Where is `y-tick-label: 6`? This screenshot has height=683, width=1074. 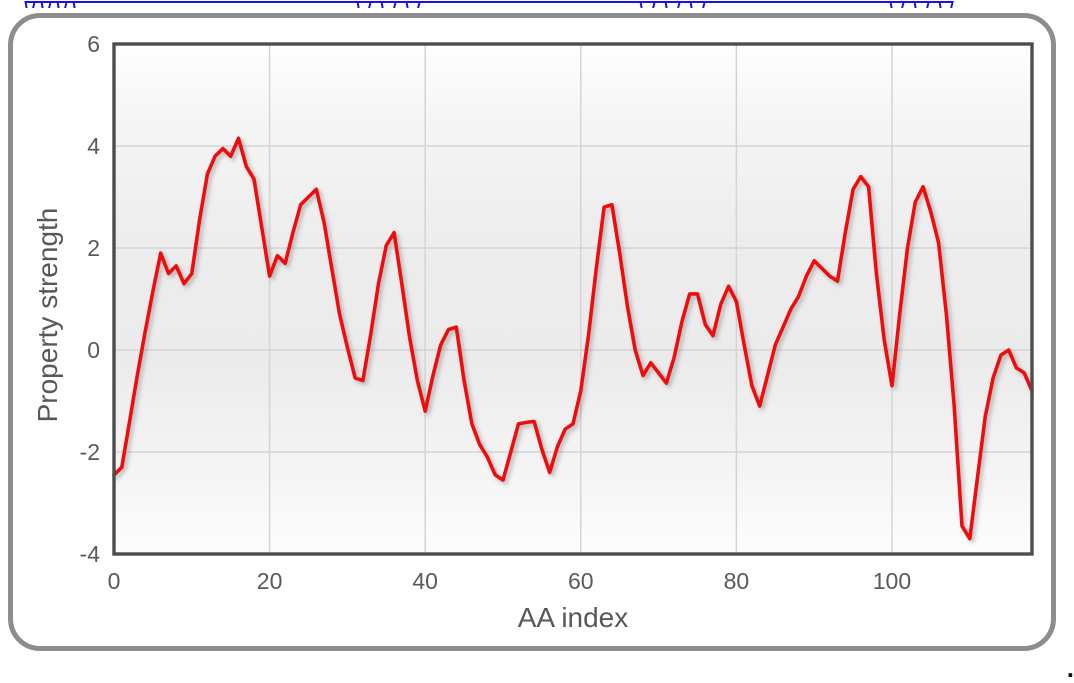
y-tick-label: 6 is located at coordinates (93, 44).